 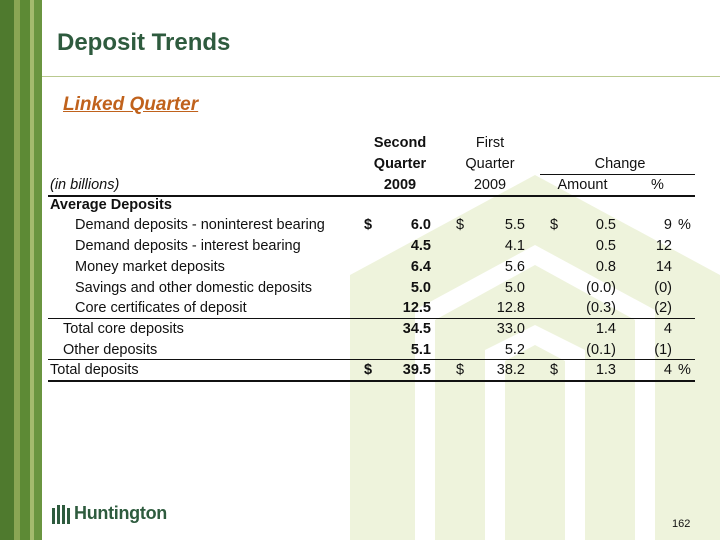 I want to click on subtotal-rule-bottom, so click(x=371, y=359).